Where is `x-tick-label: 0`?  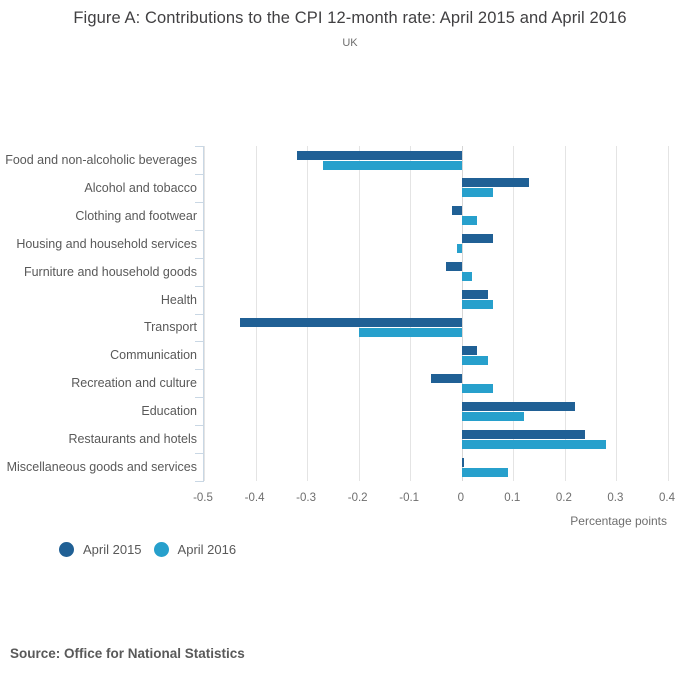 x-tick-label: 0 is located at coordinates (460, 498).